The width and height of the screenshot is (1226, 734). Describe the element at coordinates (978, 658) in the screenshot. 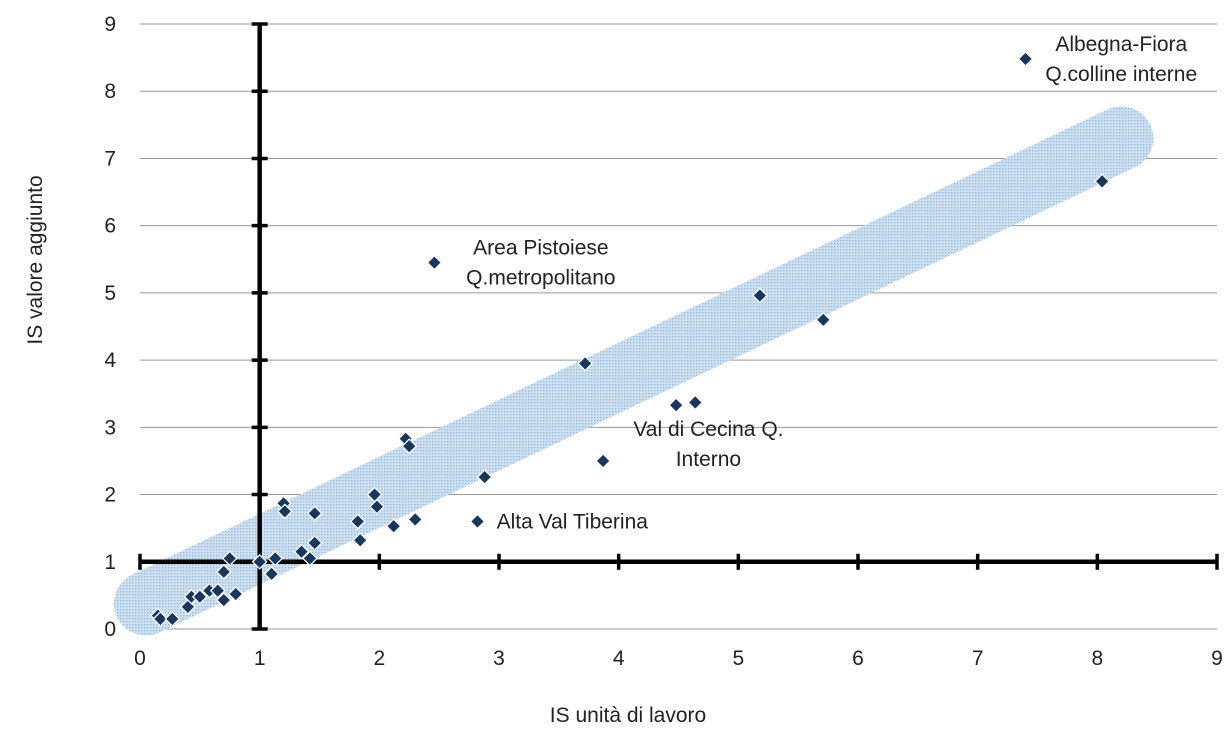

I see `x-tick-label-7: 7` at that location.